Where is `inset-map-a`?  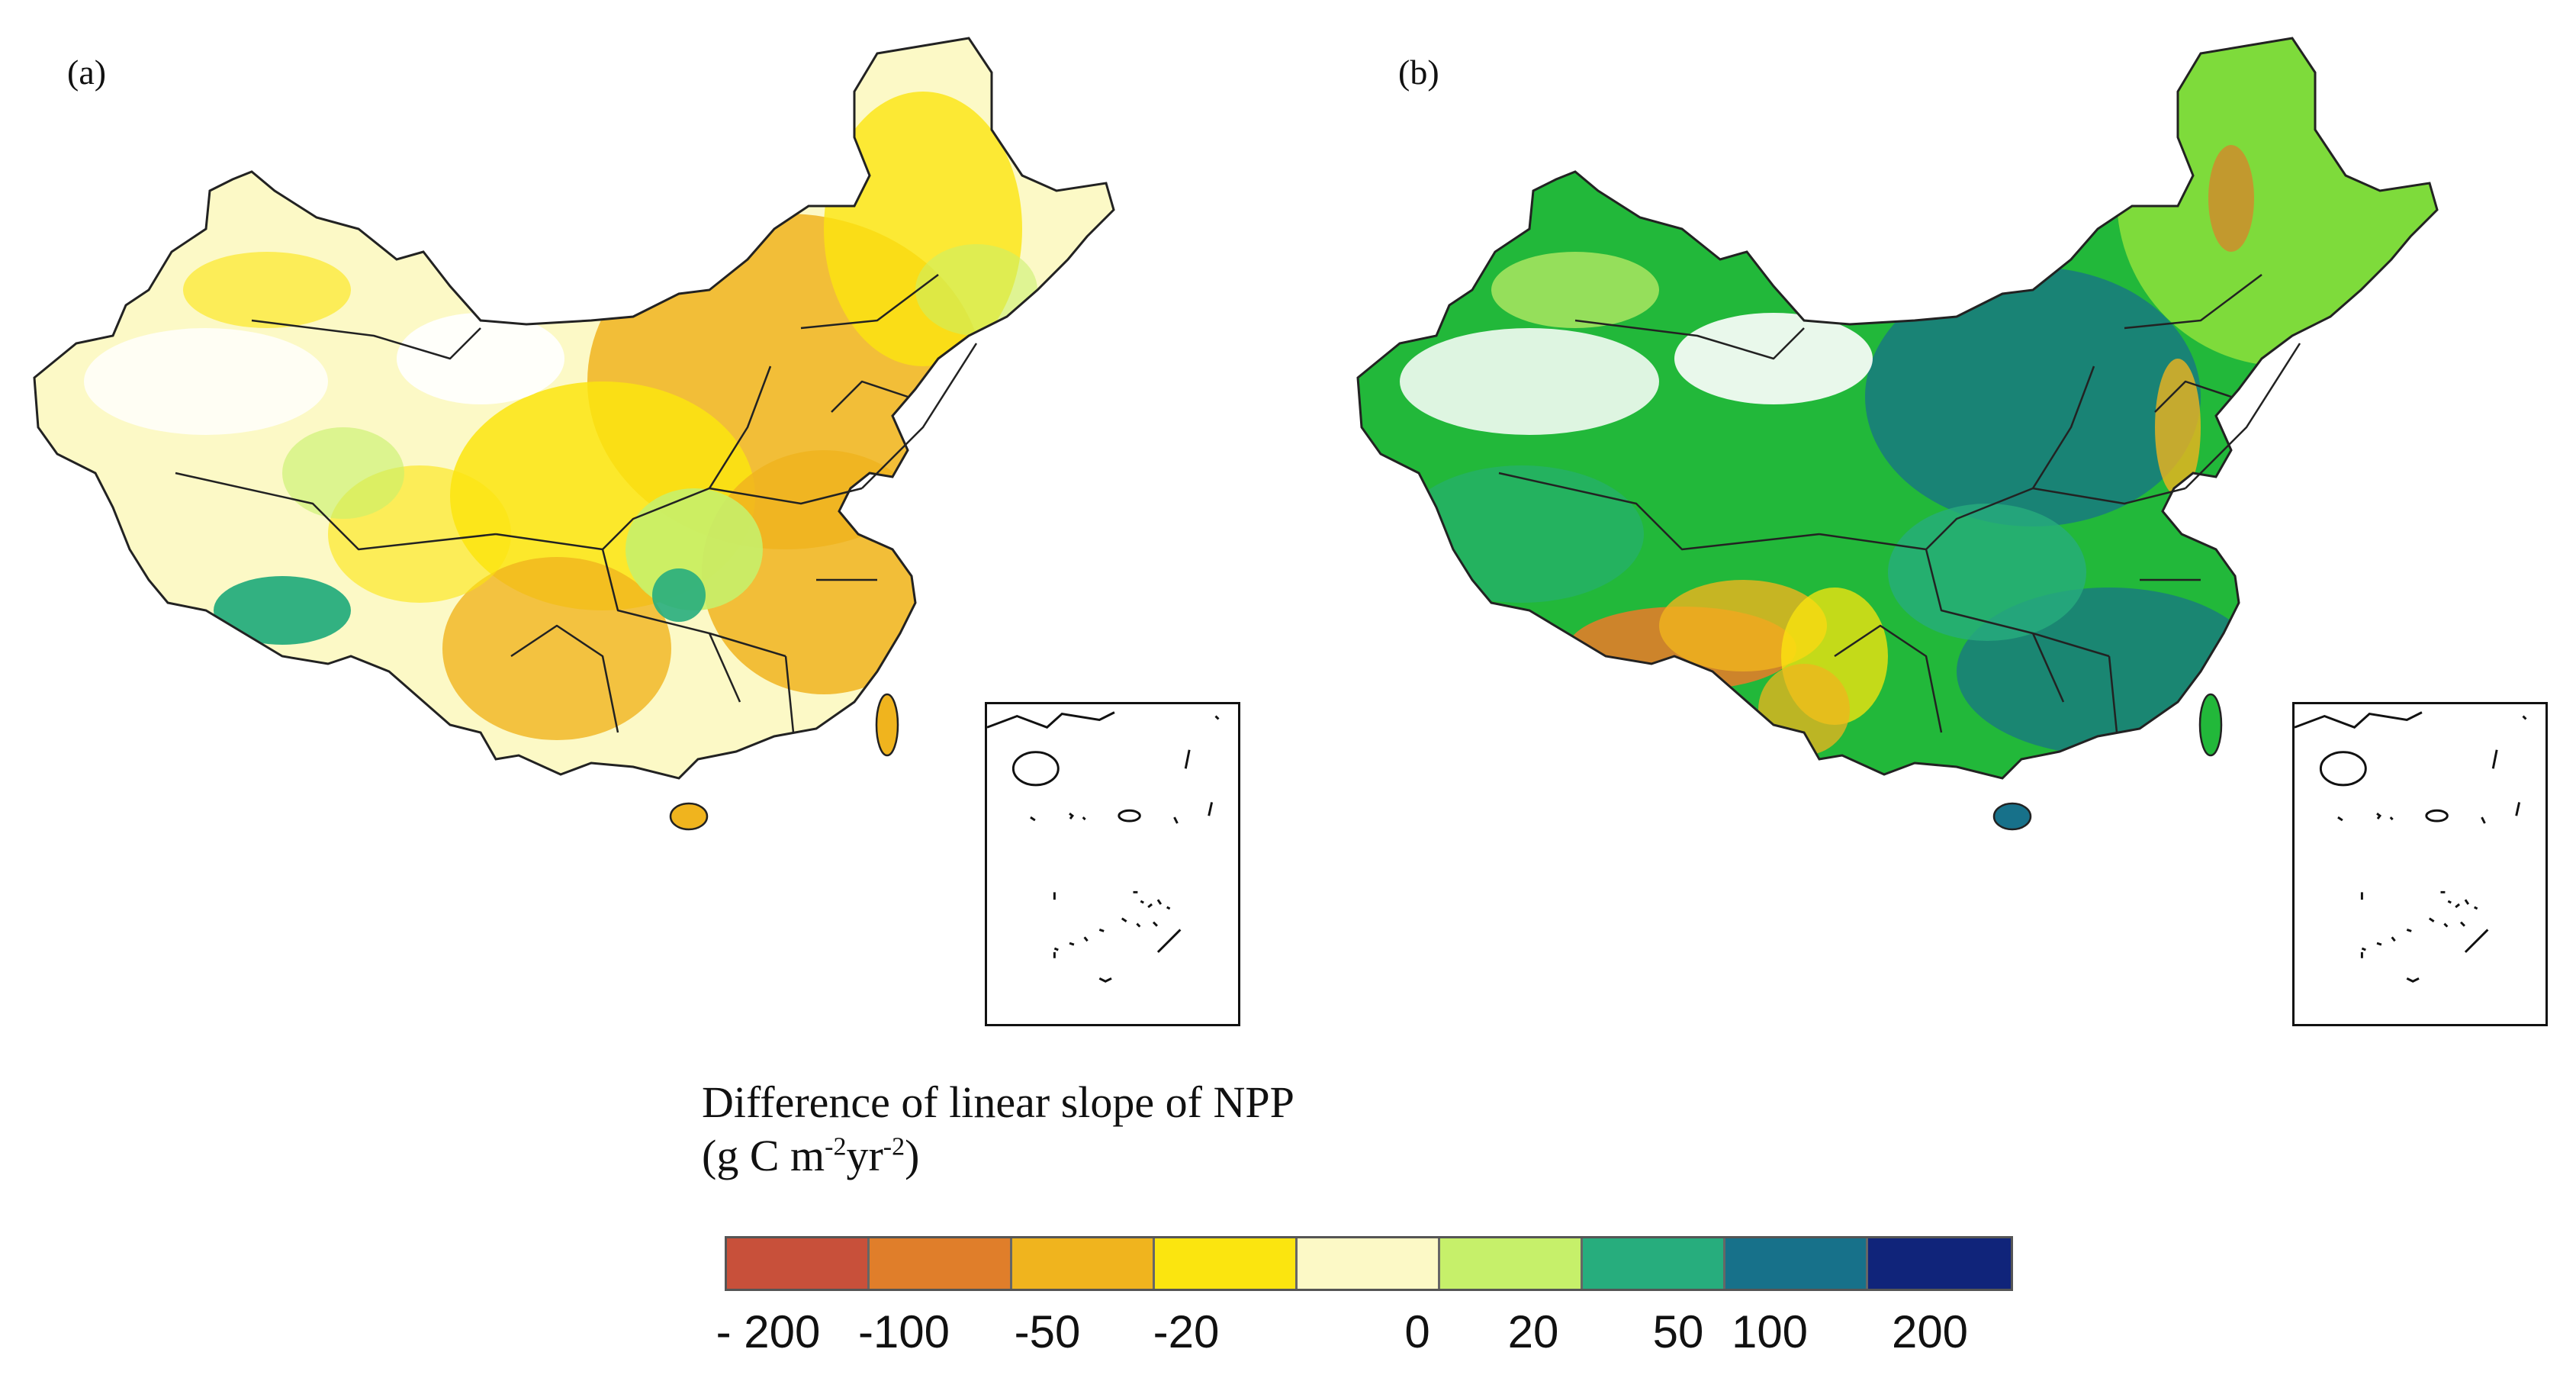 inset-map-a is located at coordinates (1103, 847).